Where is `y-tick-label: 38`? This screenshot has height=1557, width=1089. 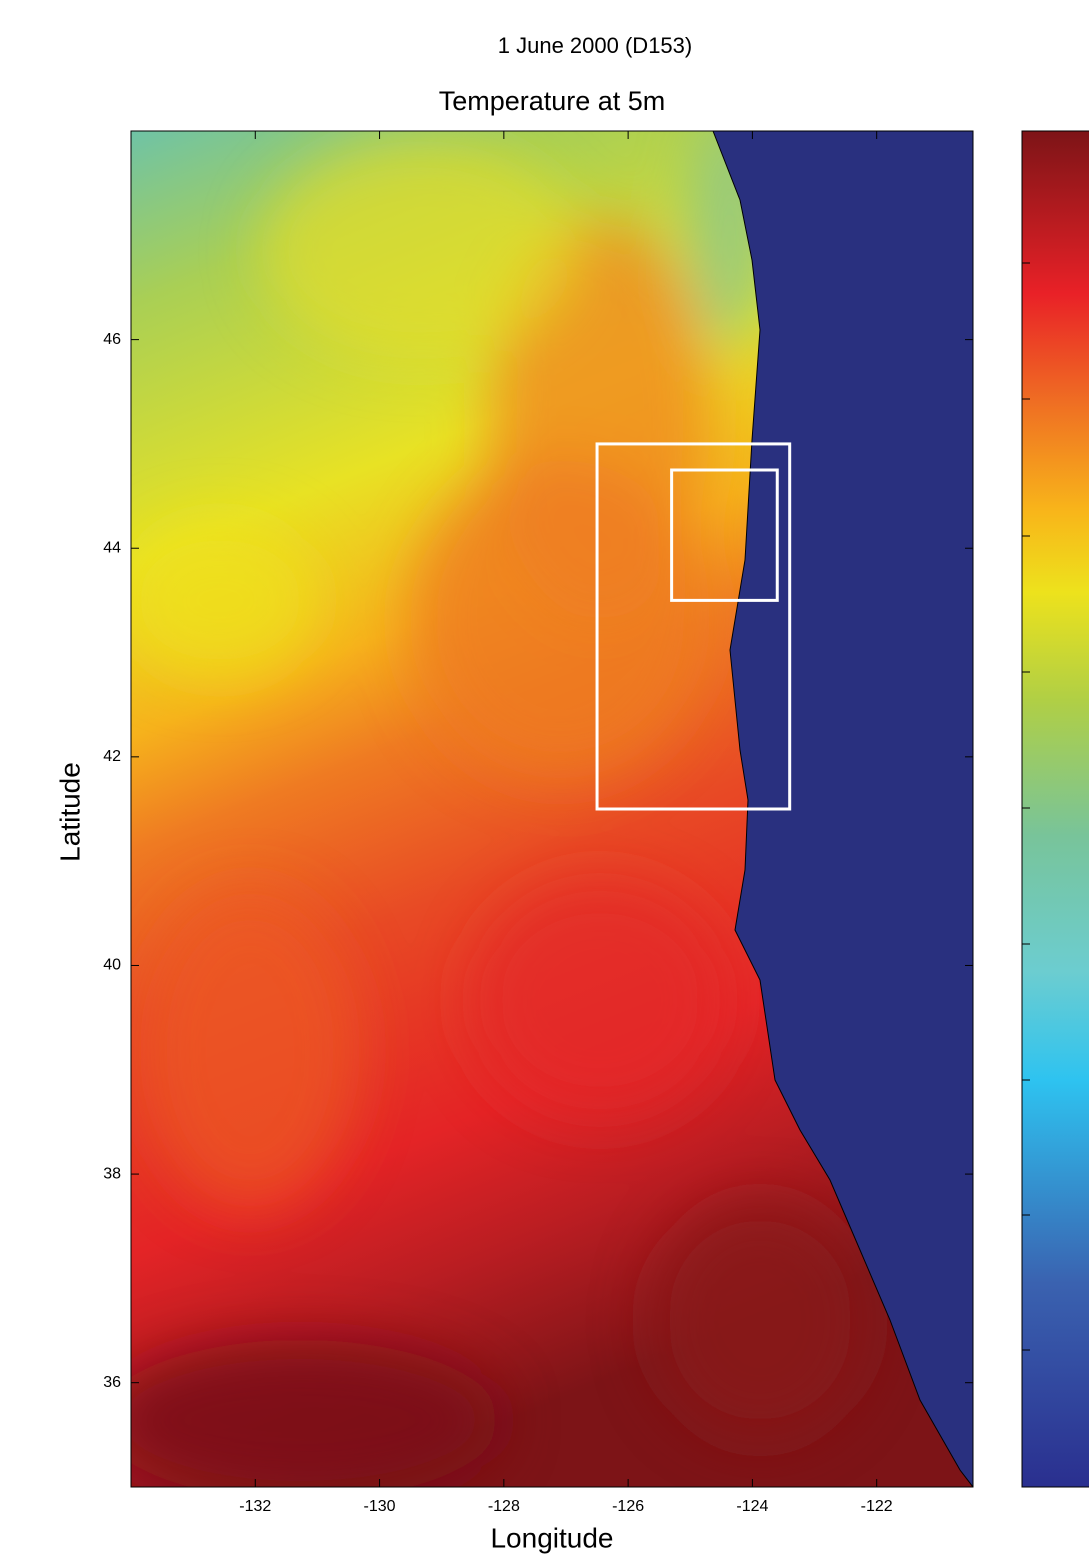
y-tick-label: 38 is located at coordinates (112, 1173).